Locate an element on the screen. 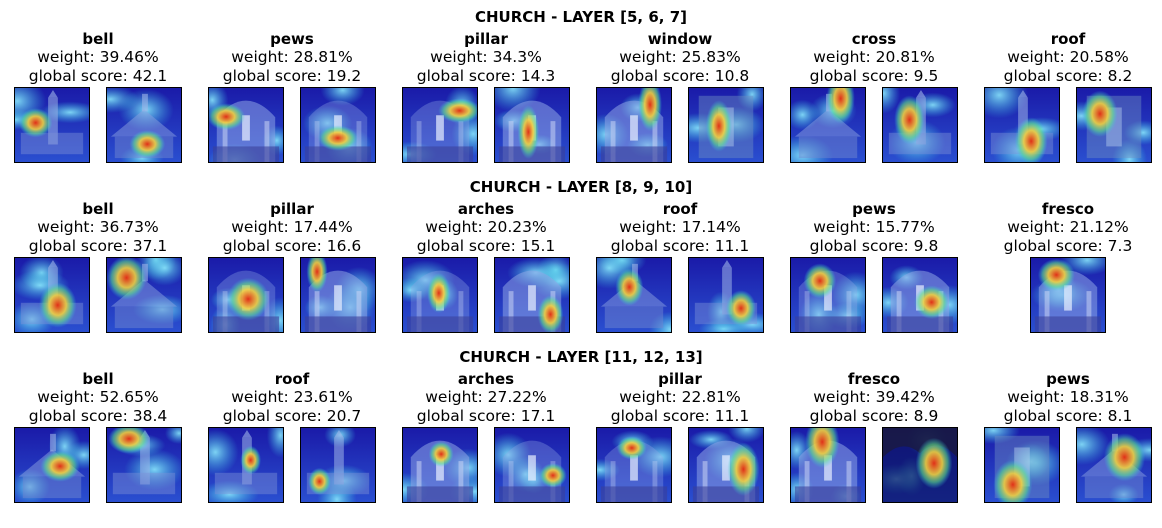 The height and width of the screenshot is (528, 1162). concept-label: cross weight: 20.81% global score: 9.5 is located at coordinates (874, 58).